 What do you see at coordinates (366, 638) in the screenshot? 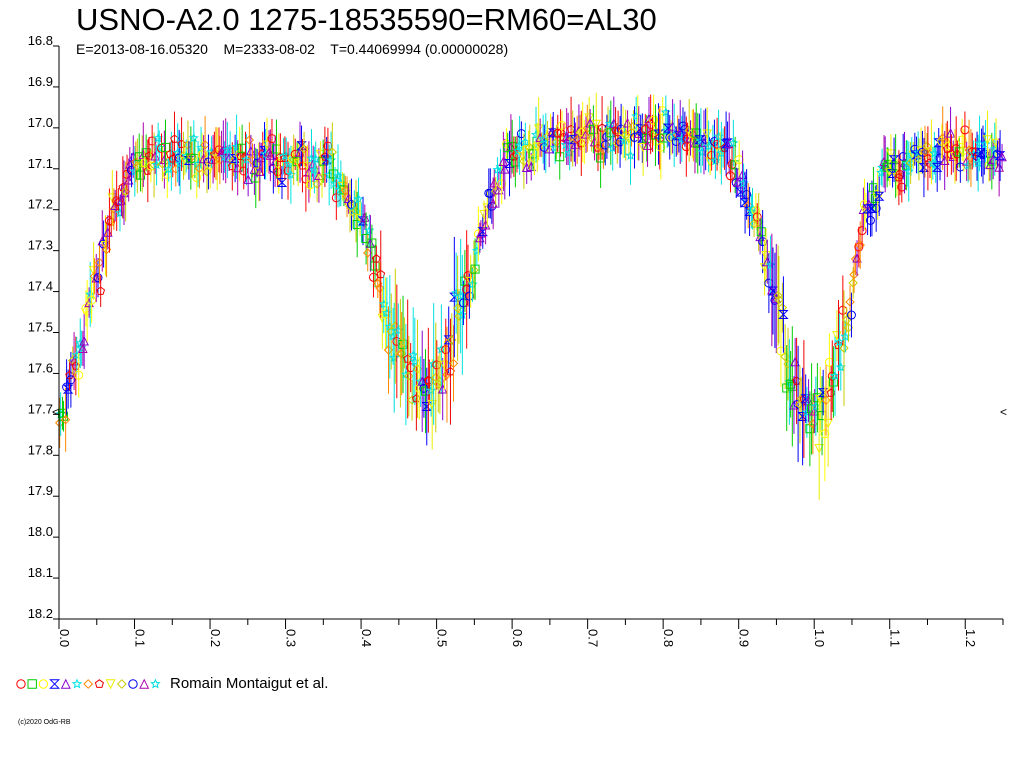
I see `x-tick-label: 0.4` at bounding box center [366, 638].